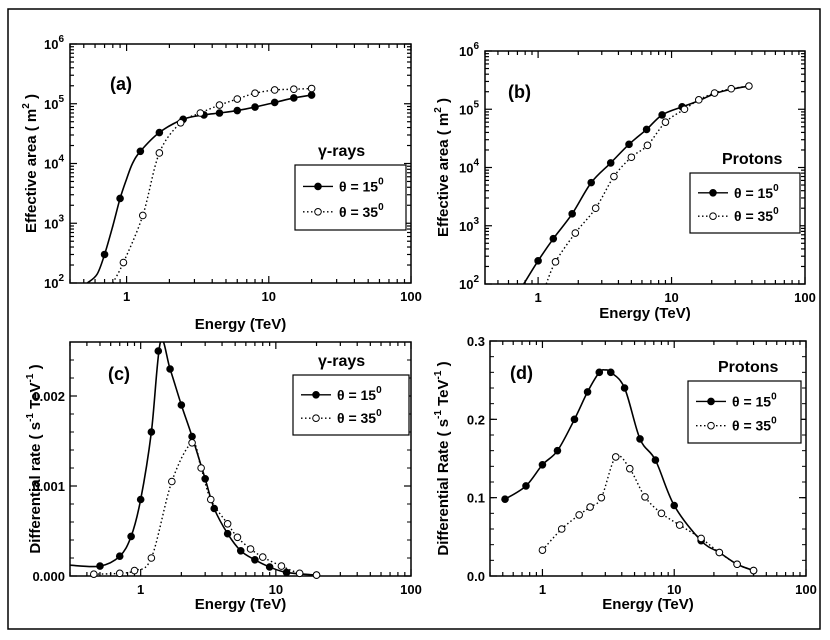  Describe the element at coordinates (469, 225) in the screenshot. I see `y-tick-label: 10³` at that location.